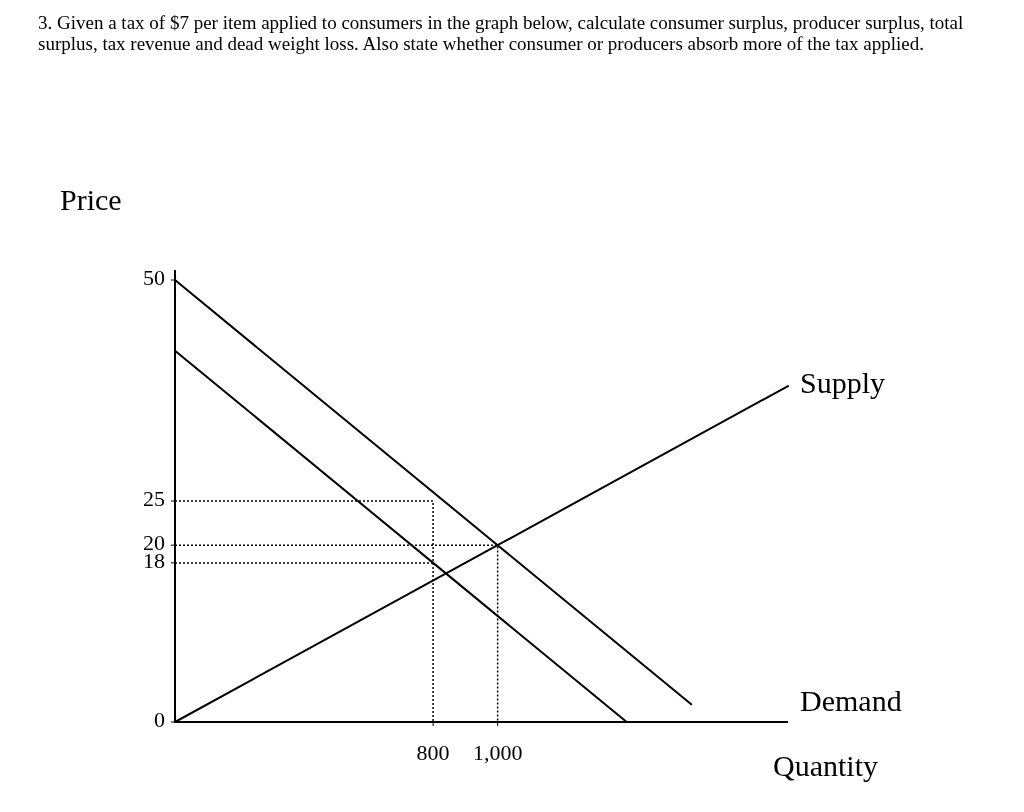  I want to click on y-tick-label: 0, so click(159, 720).